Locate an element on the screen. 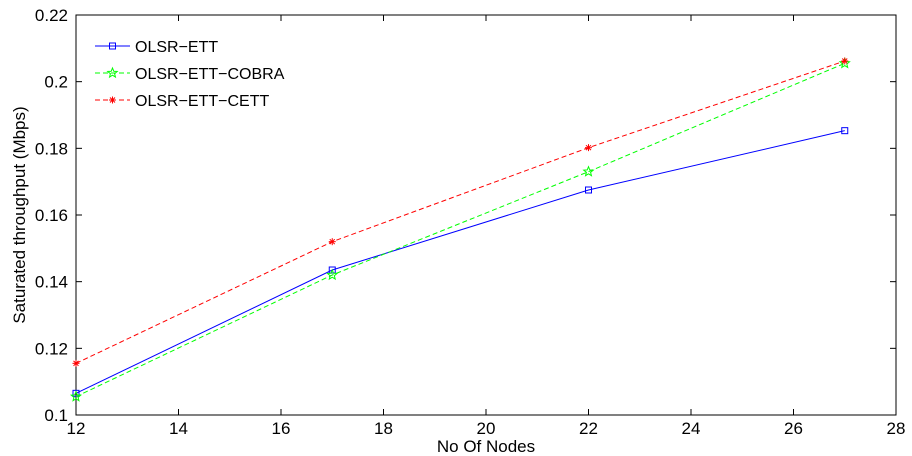  legend-label: OLSR−ETT is located at coordinates (176, 47).